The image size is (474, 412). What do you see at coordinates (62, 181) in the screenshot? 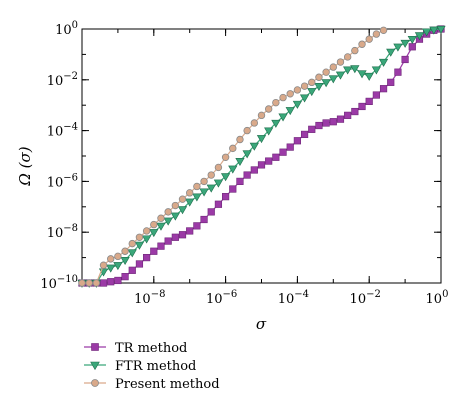
I see `y-tick-label: 10⁻⁶` at bounding box center [62, 181].